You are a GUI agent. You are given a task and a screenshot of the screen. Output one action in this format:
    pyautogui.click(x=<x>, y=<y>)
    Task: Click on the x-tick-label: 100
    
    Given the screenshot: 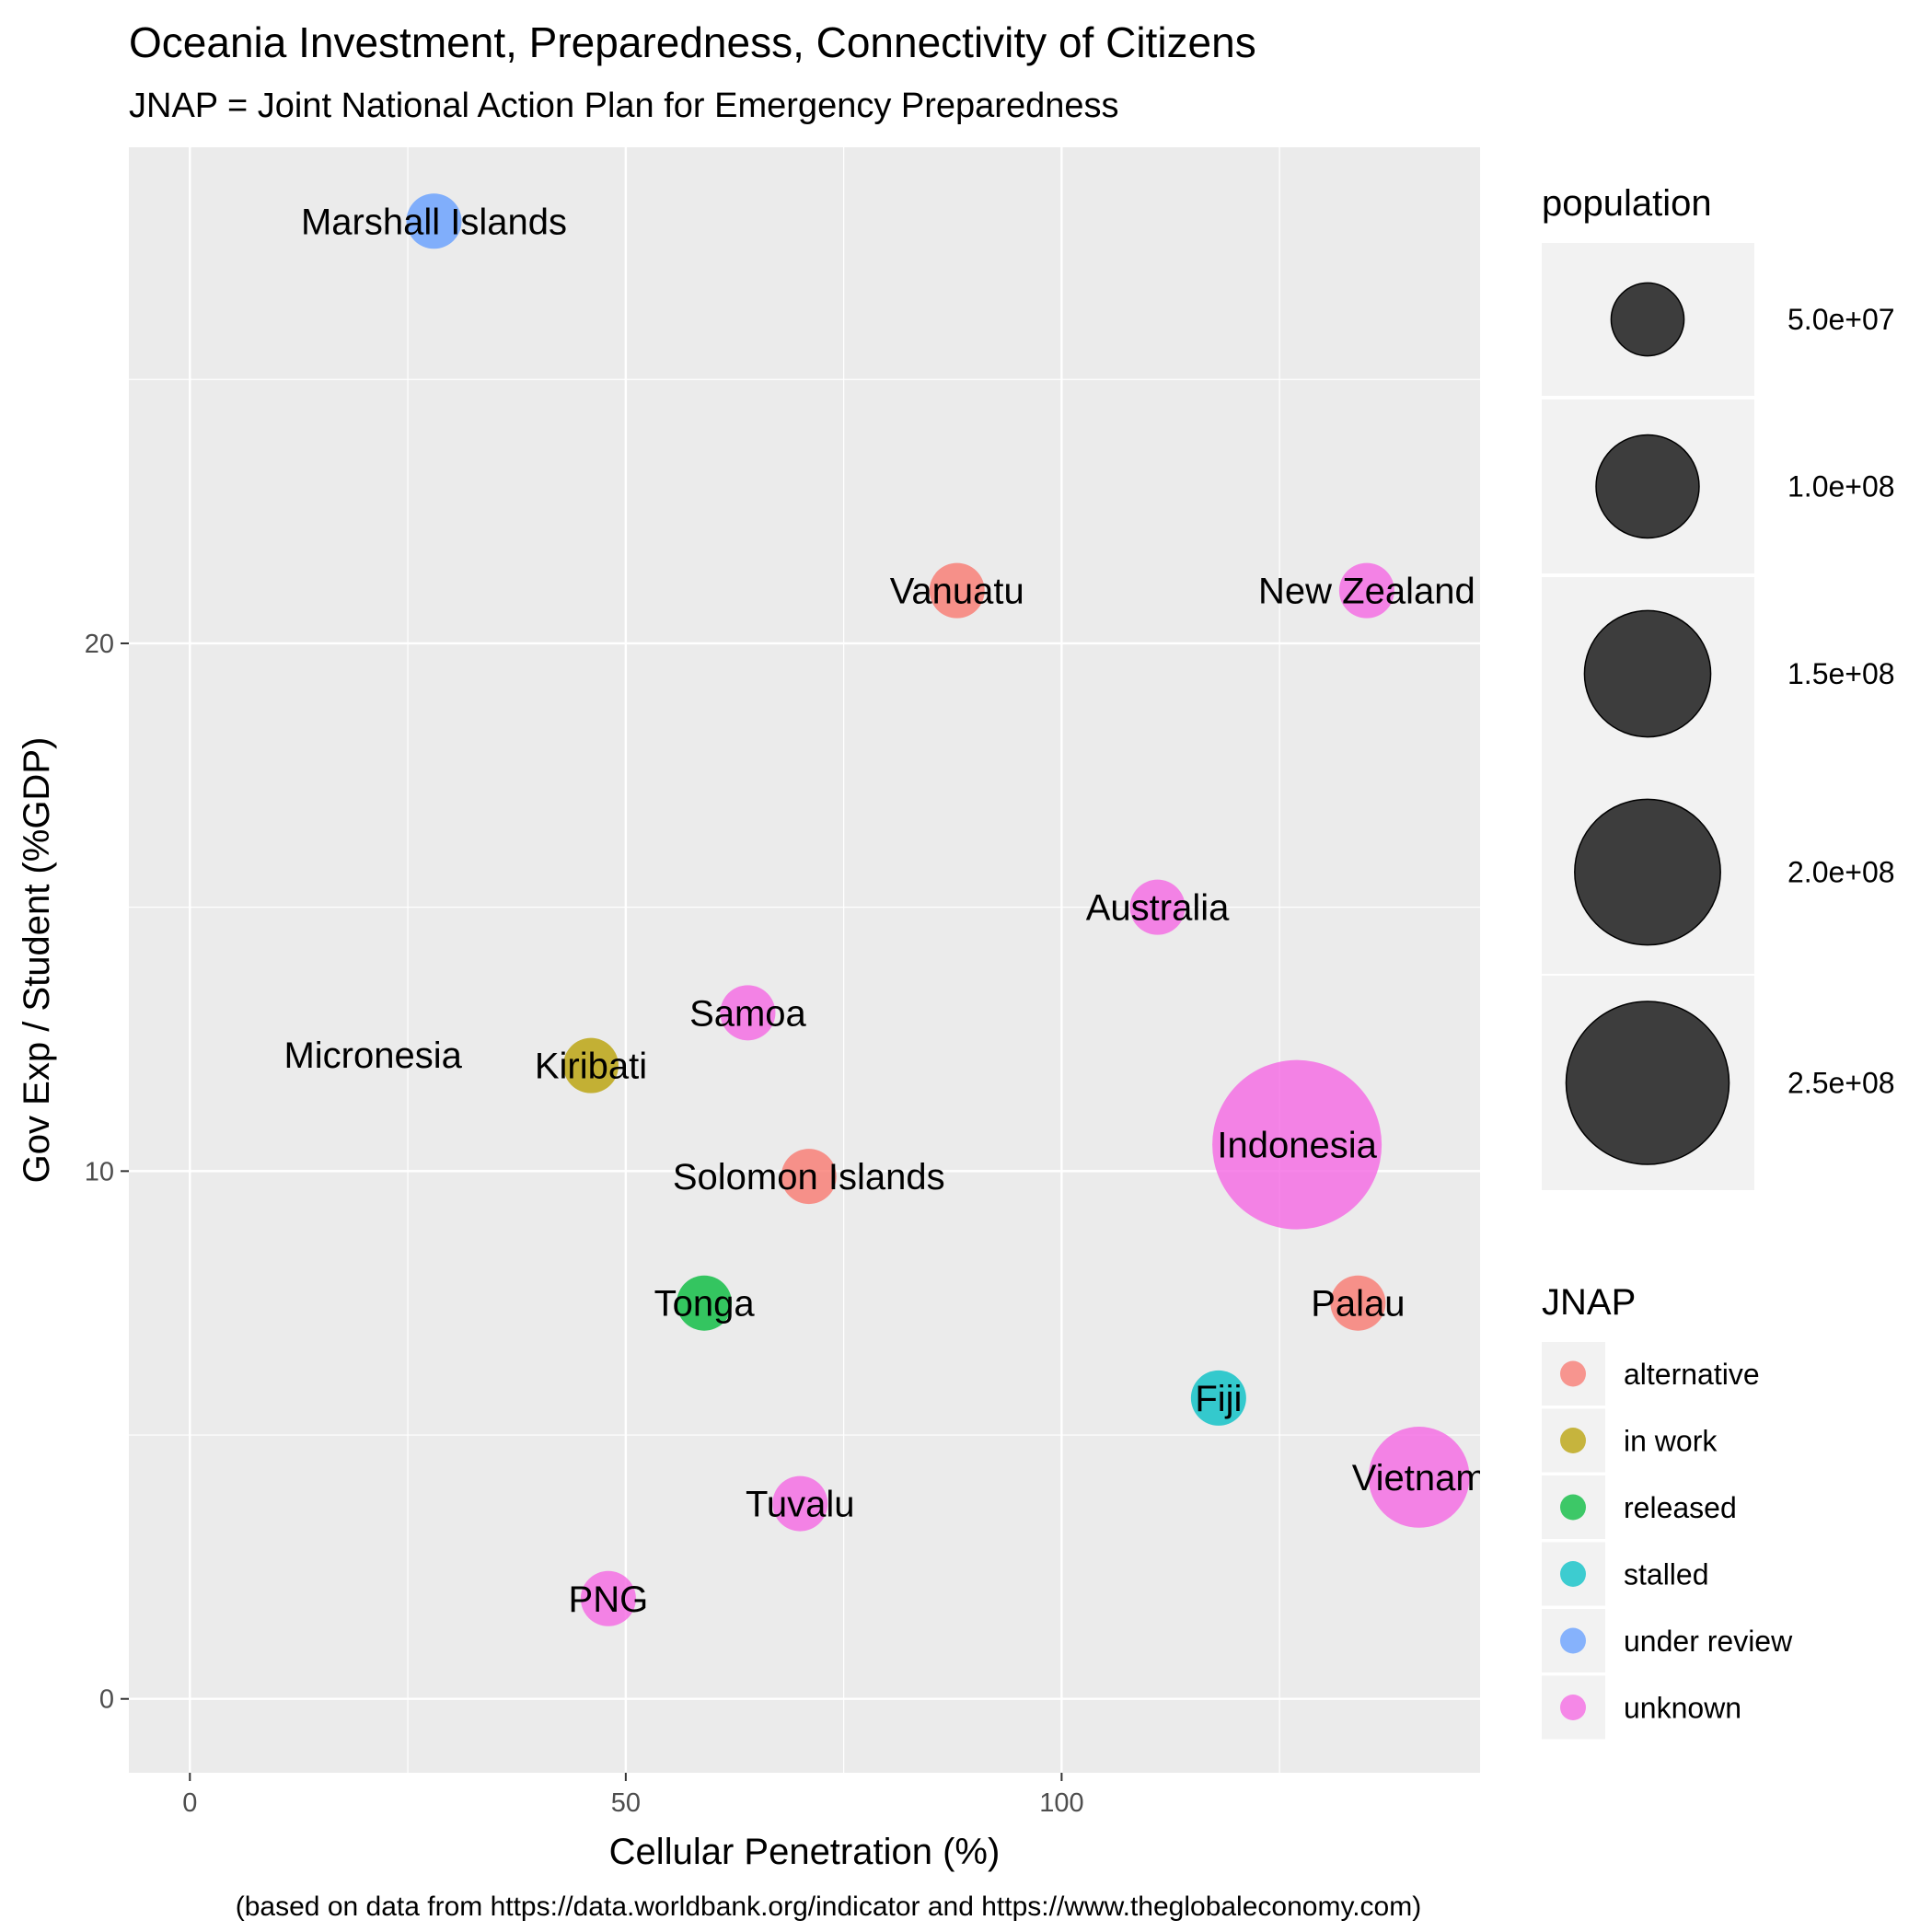 What is the action you would take?
    pyautogui.click(x=1061, y=1803)
    